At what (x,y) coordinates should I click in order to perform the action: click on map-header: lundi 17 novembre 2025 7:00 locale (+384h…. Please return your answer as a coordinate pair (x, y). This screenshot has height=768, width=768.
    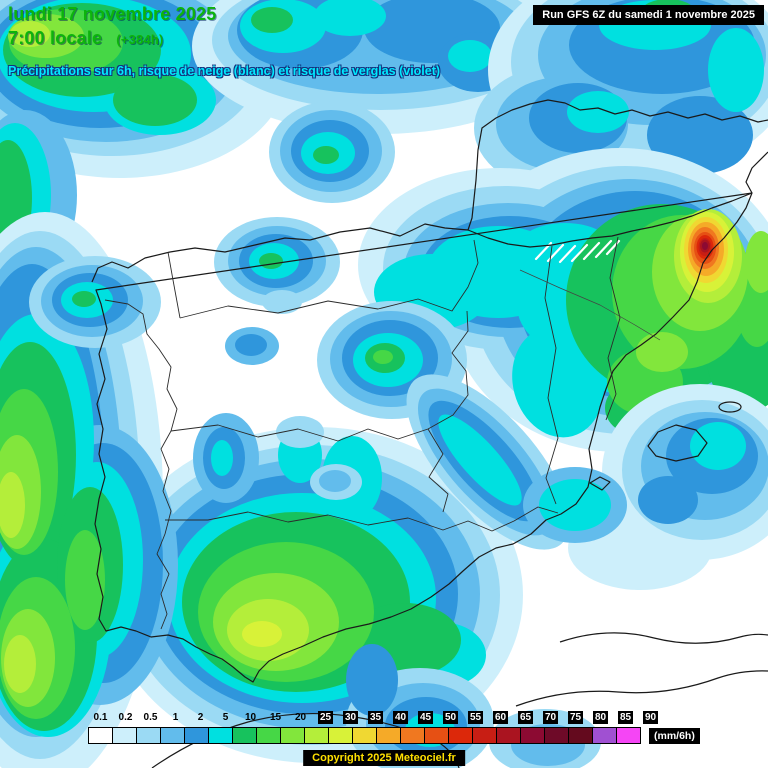
    Looking at the image, I should click on (224, 41).